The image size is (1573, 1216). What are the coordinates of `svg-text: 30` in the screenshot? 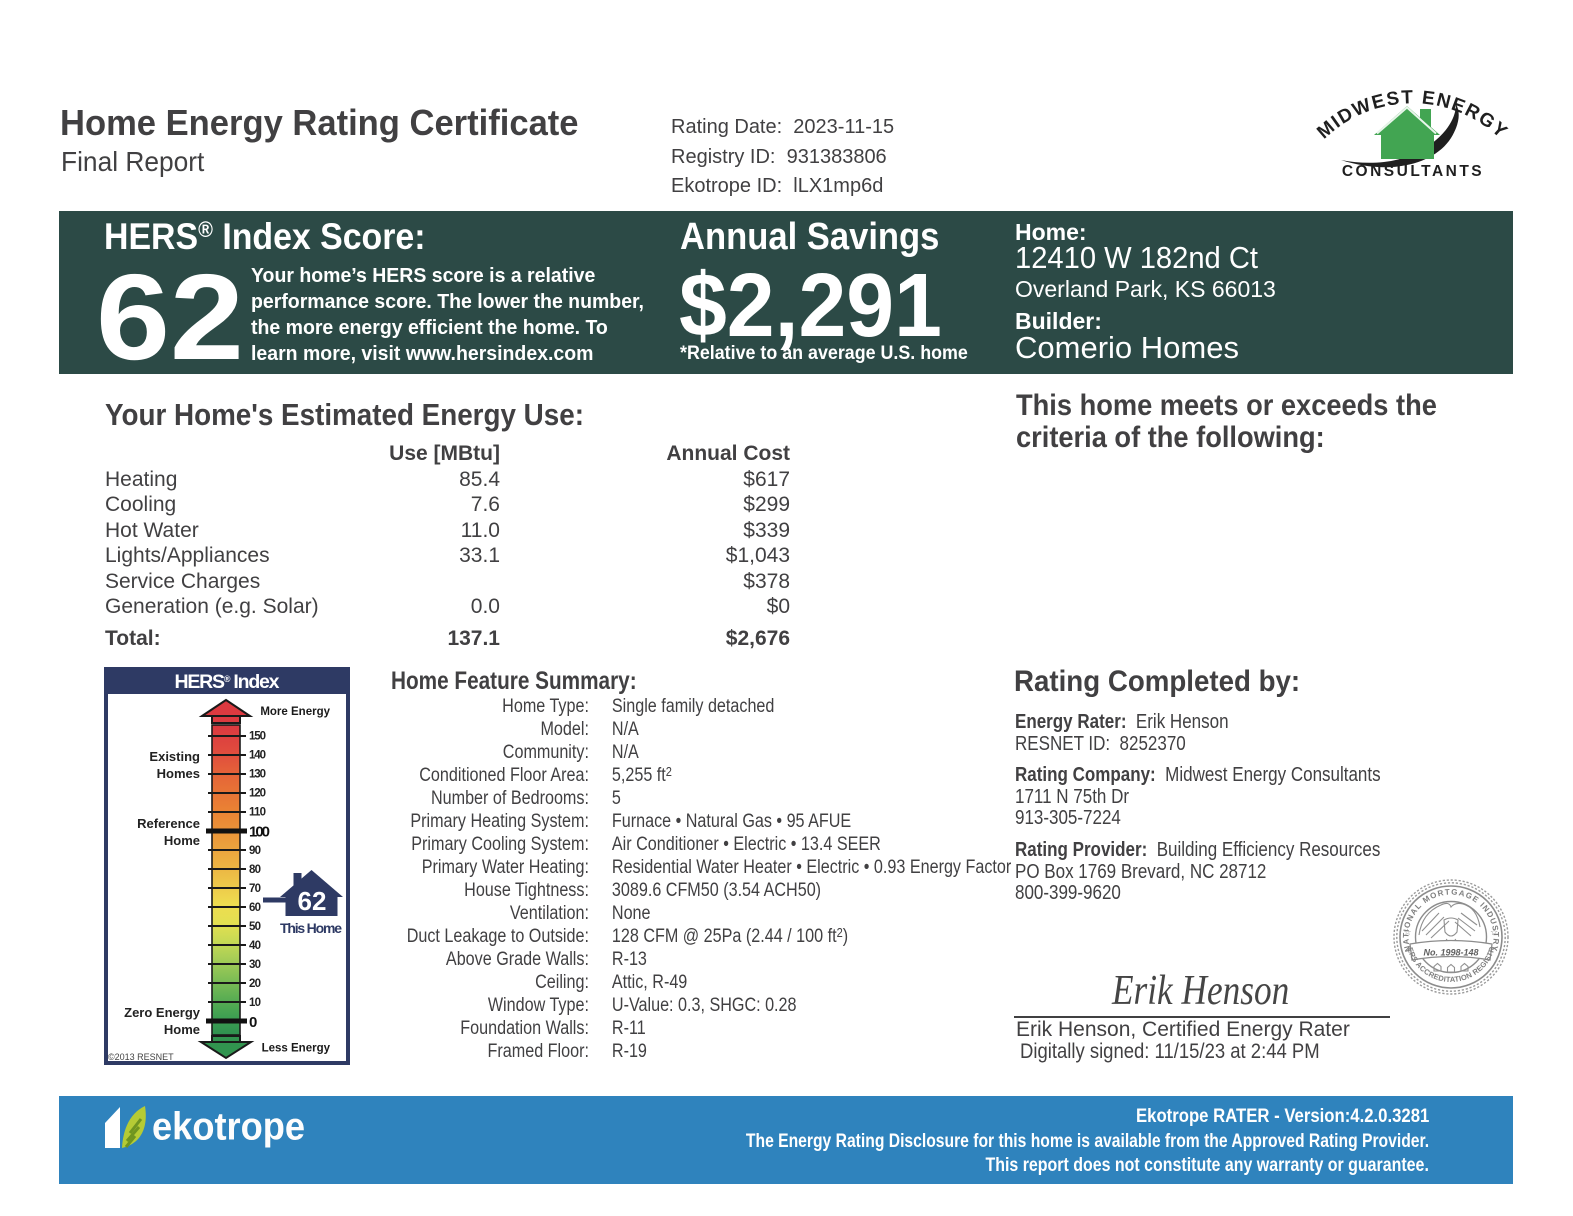 It's located at (255, 965).